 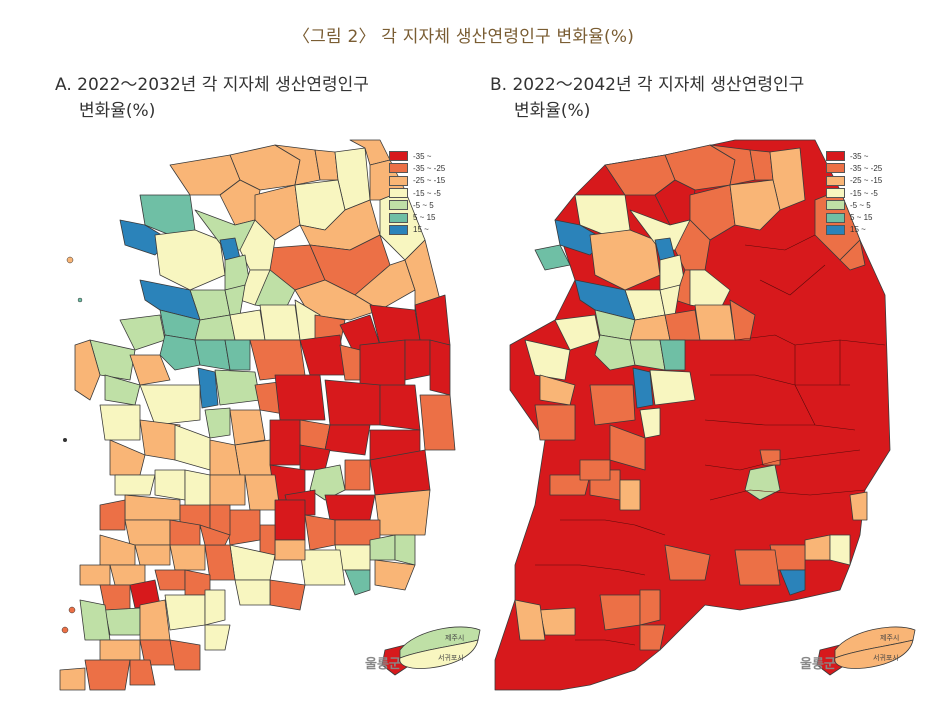 What do you see at coordinates (864, 193) in the screenshot?
I see `legend-label: -15 ~ -5` at bounding box center [864, 193].